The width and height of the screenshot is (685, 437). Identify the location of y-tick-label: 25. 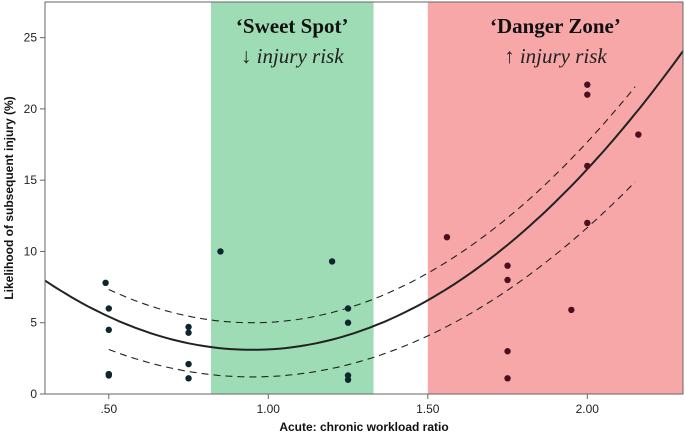
(31, 38).